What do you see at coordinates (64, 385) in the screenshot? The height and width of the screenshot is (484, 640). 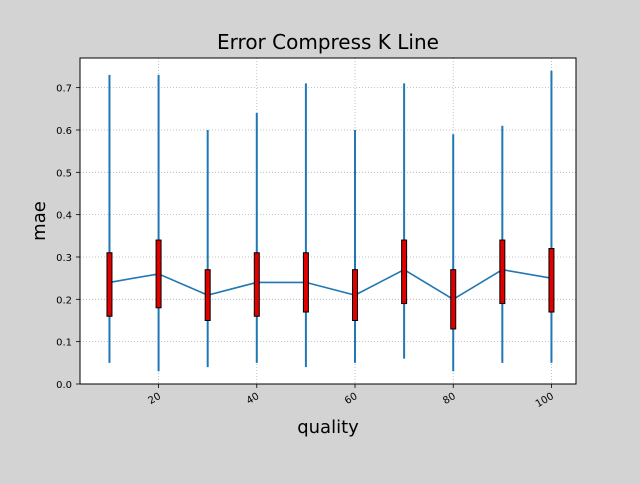 I see `y-tick-label: 0.0` at bounding box center [64, 385].